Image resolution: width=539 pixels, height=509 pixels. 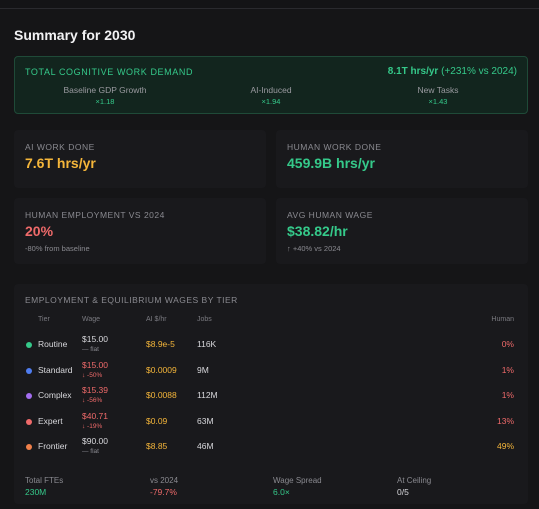 I want to click on summary-value: 230M, so click(x=36, y=492).